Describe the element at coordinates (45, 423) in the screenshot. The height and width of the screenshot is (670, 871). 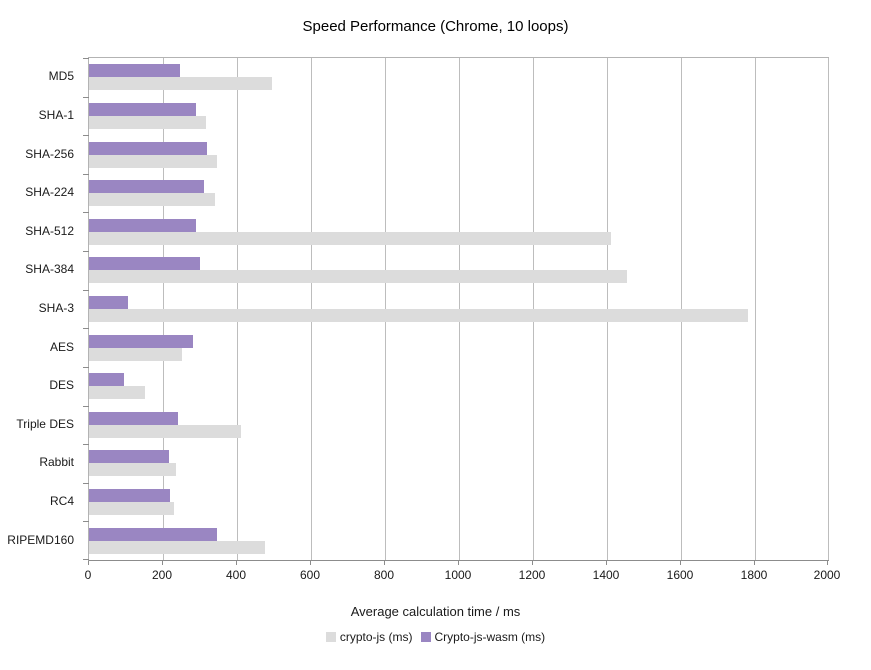
I see `category-label-triple-des: Triple DES` at that location.